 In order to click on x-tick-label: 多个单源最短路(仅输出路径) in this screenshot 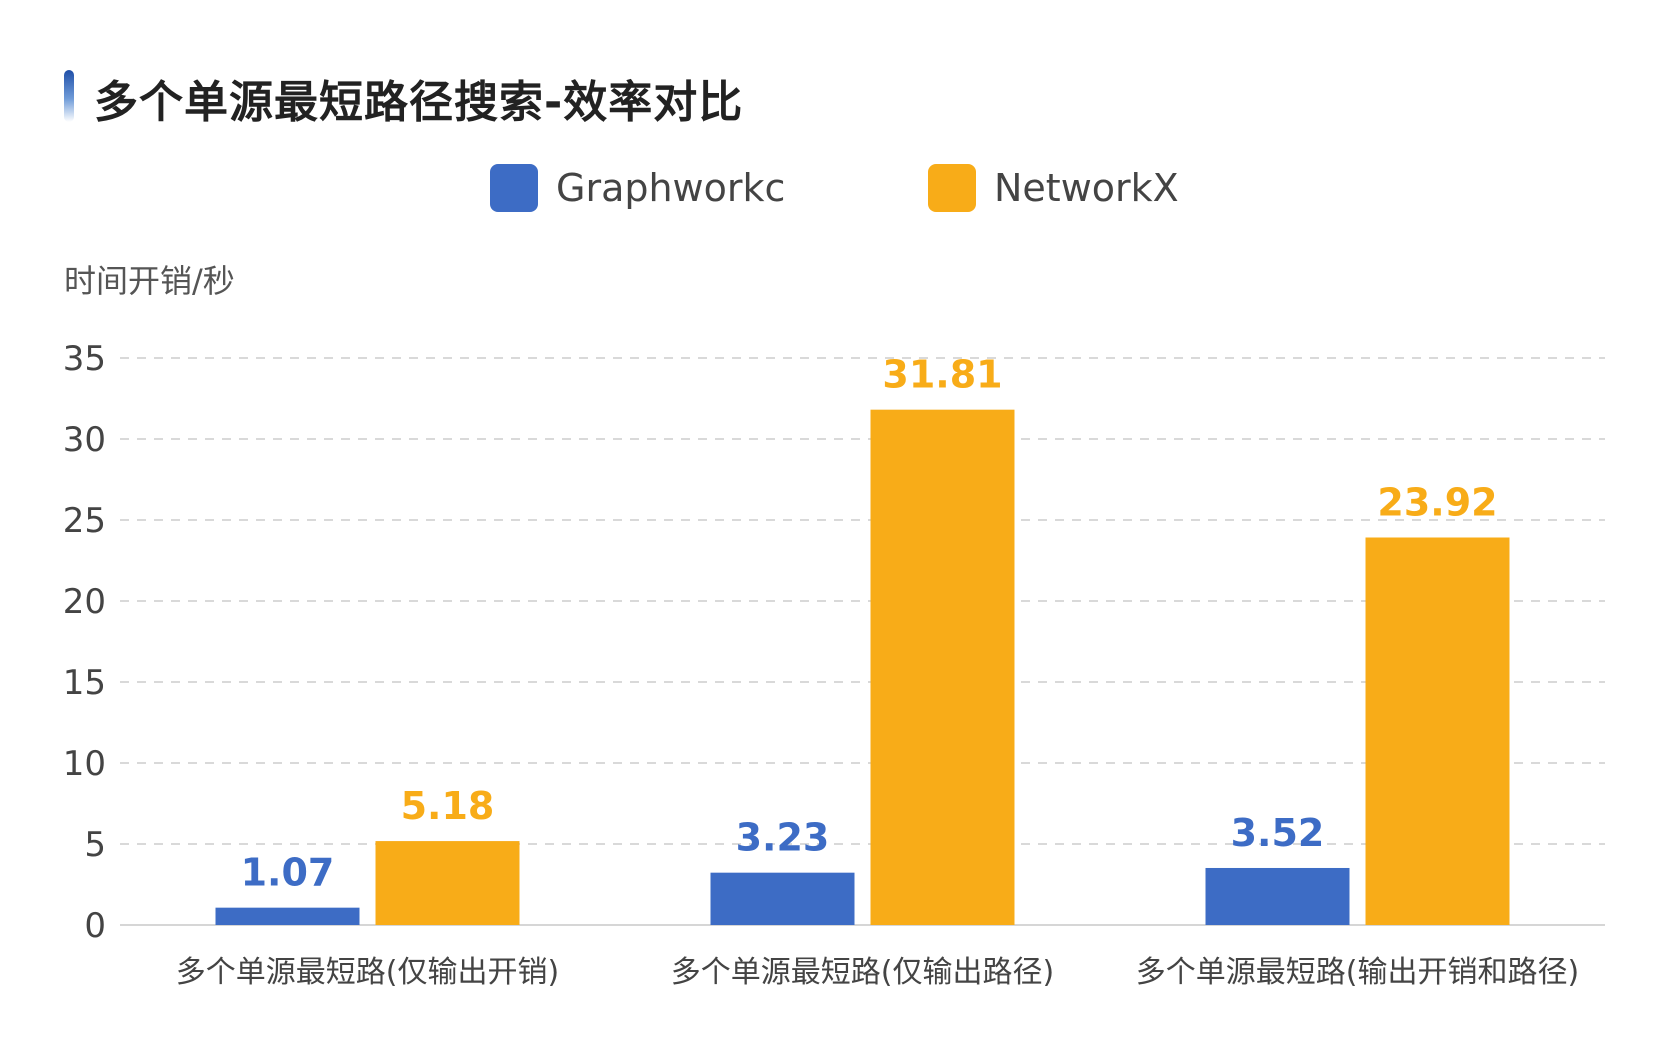, I will do `click(862, 972)`.